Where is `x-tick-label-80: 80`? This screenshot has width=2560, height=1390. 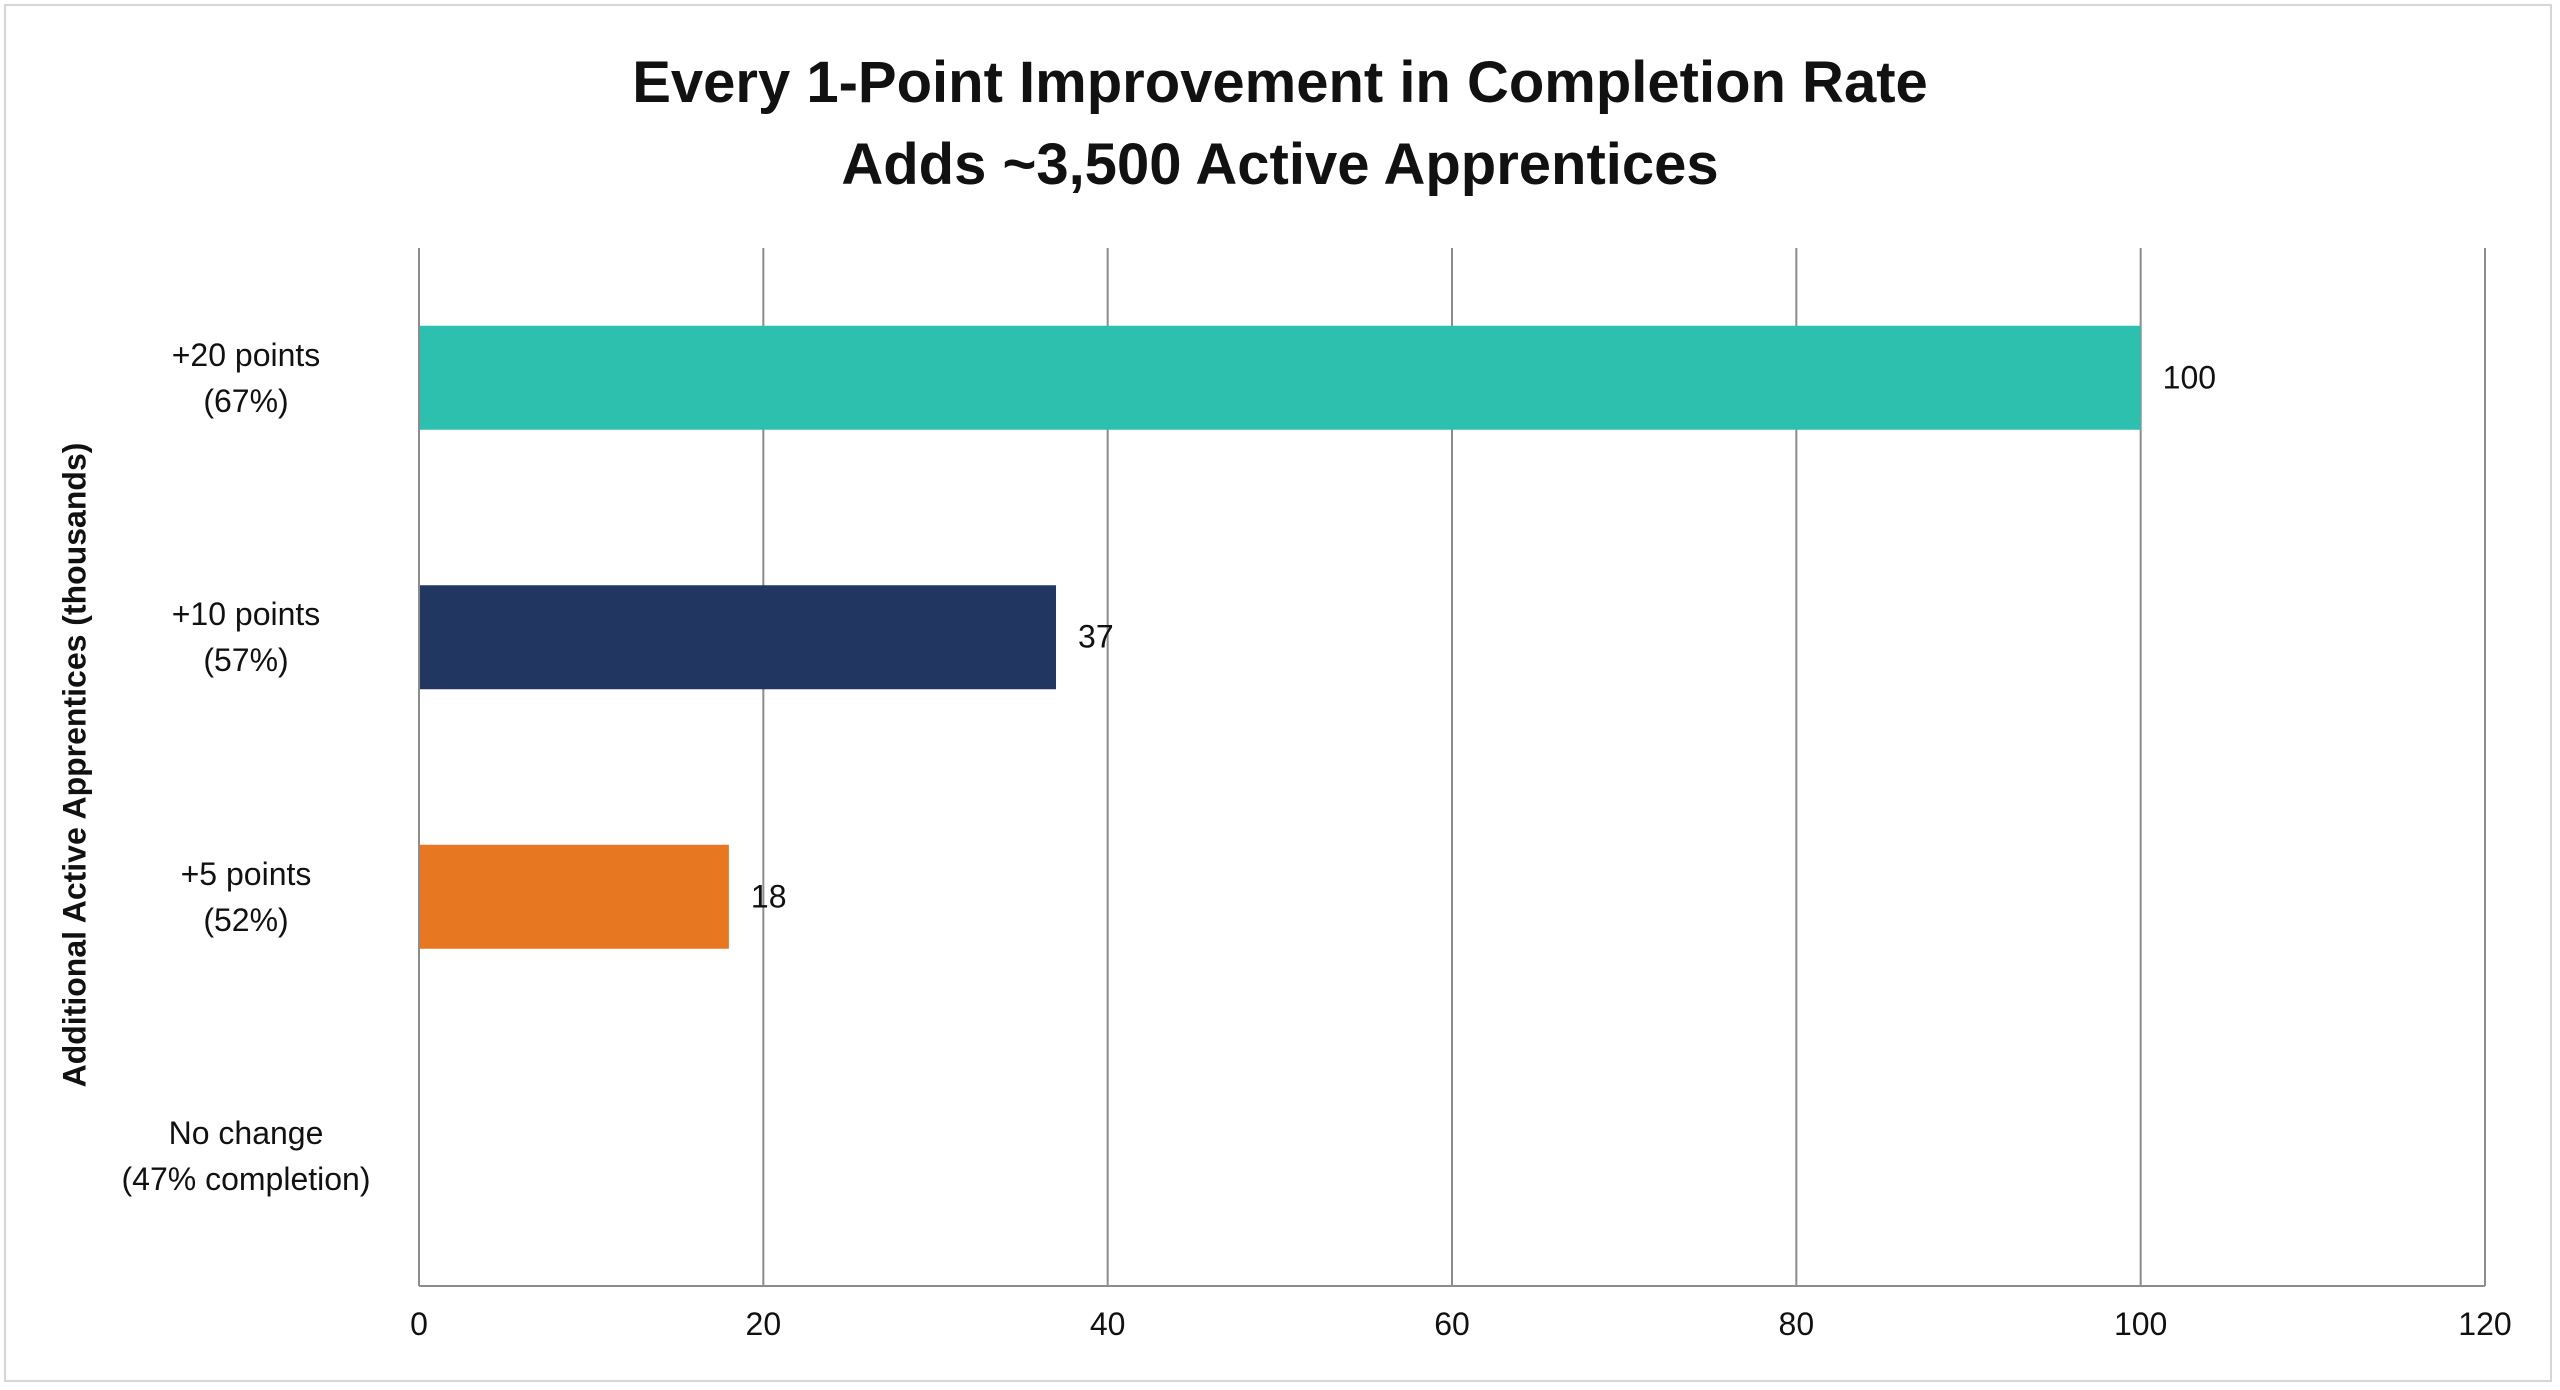
x-tick-label-80: 80 is located at coordinates (1796, 1324).